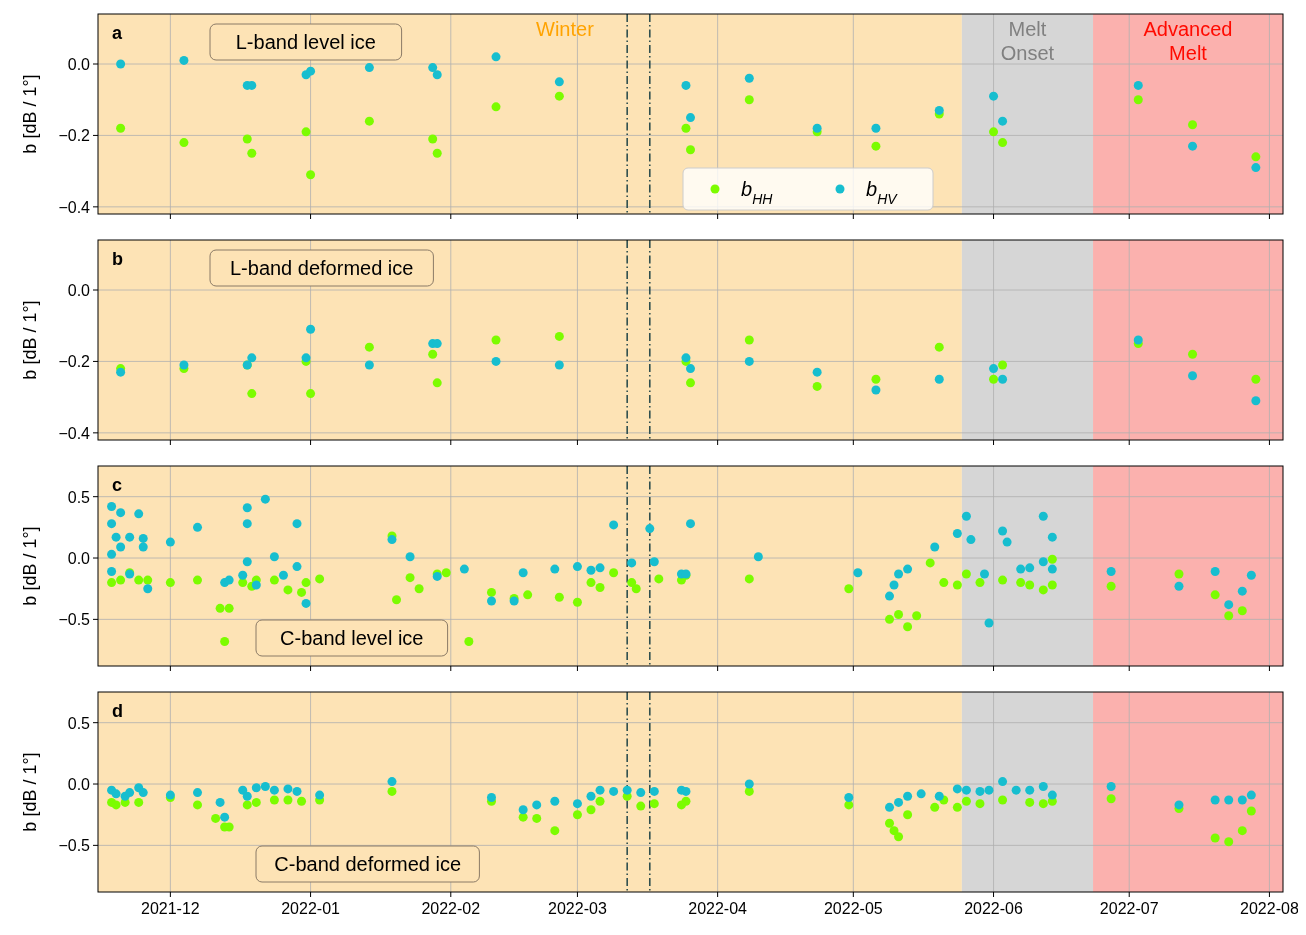  Describe the element at coordinates (1027, 41) in the screenshot. I see `band-label: Melt Onset` at that location.